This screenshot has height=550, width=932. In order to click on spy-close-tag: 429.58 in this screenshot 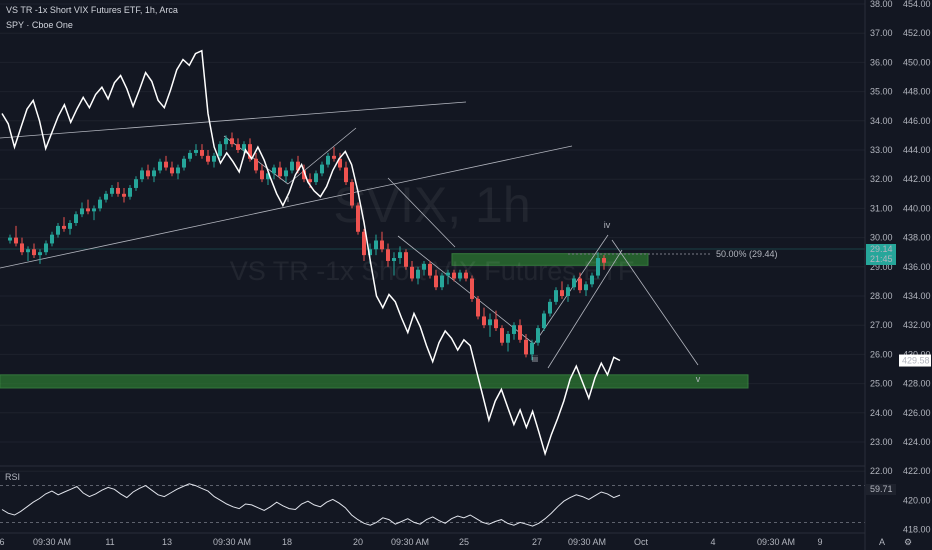, I will do `click(916, 361)`.